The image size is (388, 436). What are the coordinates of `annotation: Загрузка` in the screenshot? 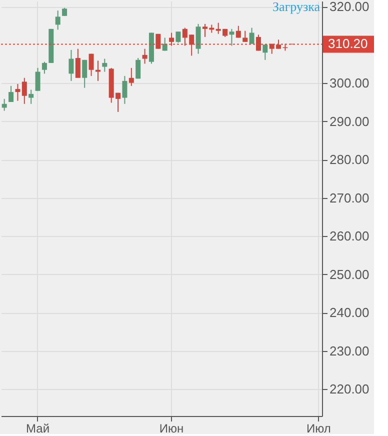 It's located at (296, 7).